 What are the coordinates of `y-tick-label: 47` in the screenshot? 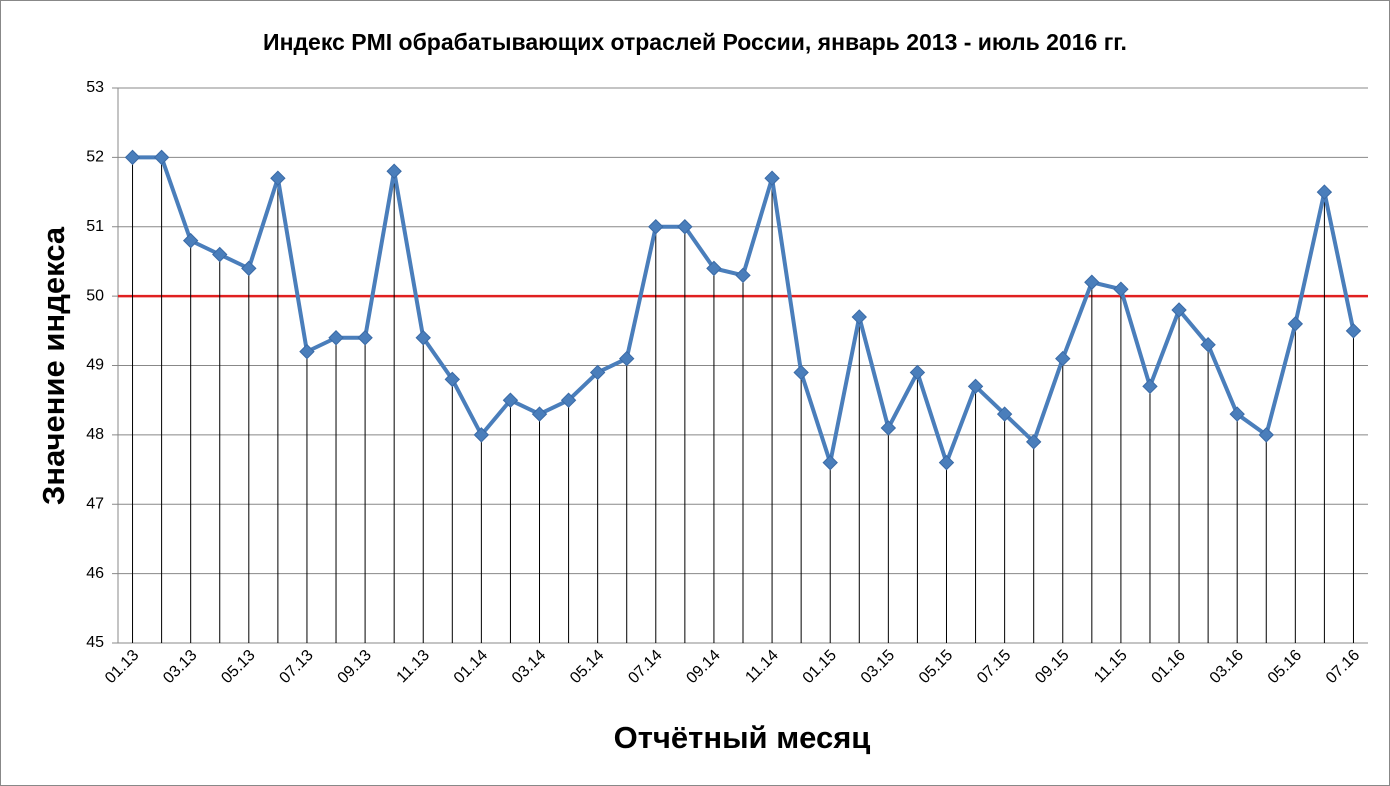 It's located at (95, 503).